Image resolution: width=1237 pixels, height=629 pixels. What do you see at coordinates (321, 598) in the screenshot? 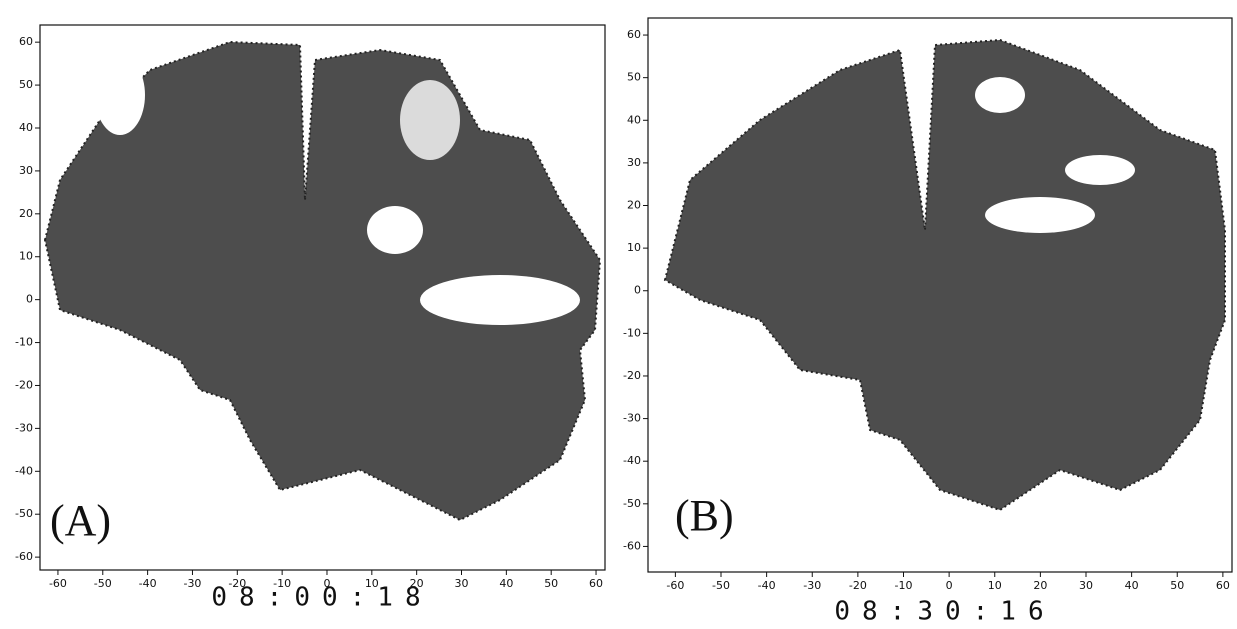
I see `time-caption: 08:00:18` at bounding box center [321, 598].